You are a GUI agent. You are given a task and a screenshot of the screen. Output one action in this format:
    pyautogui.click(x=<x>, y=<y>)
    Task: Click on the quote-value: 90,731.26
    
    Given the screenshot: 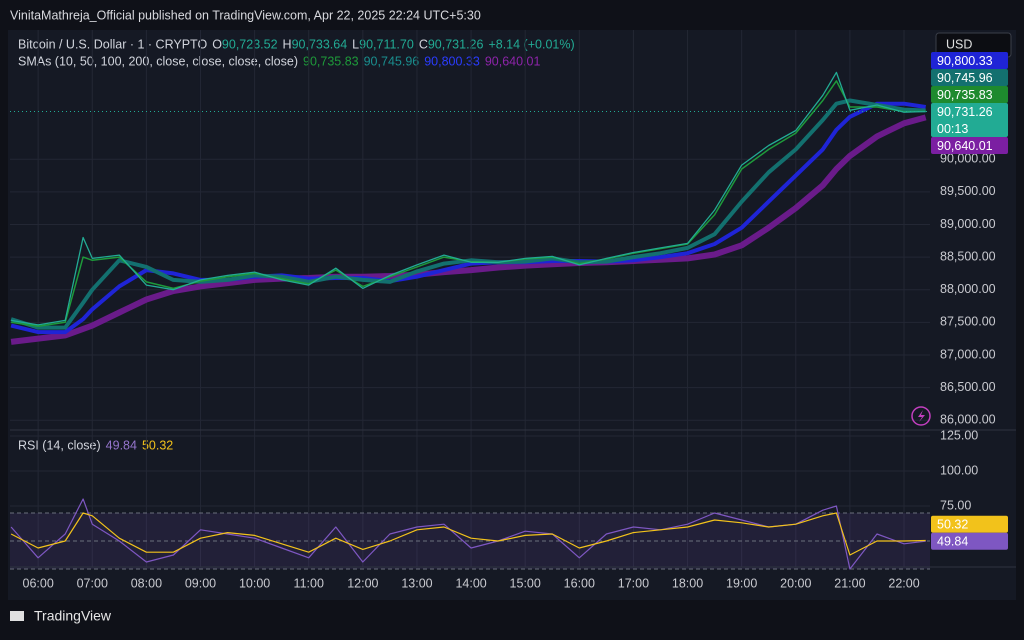 What is the action you would take?
    pyautogui.click(x=456, y=44)
    